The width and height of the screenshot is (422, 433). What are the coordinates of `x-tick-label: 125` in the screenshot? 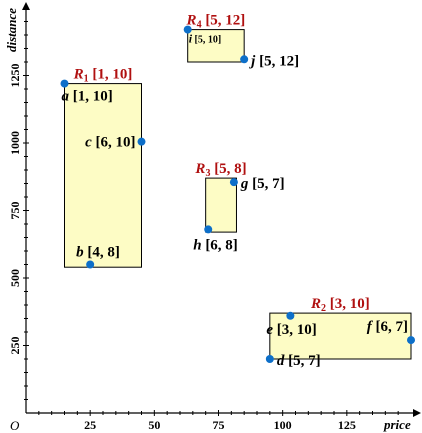 It's located at (347, 425).